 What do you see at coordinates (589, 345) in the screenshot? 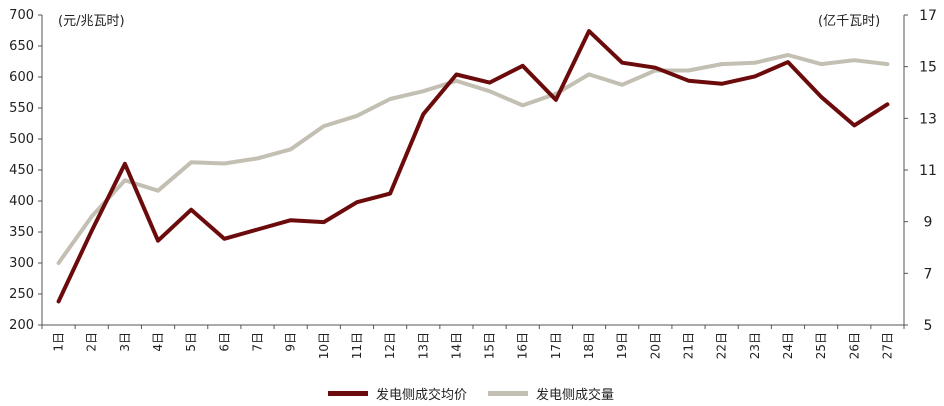
I see `x-tick-label: 18日` at bounding box center [589, 345].